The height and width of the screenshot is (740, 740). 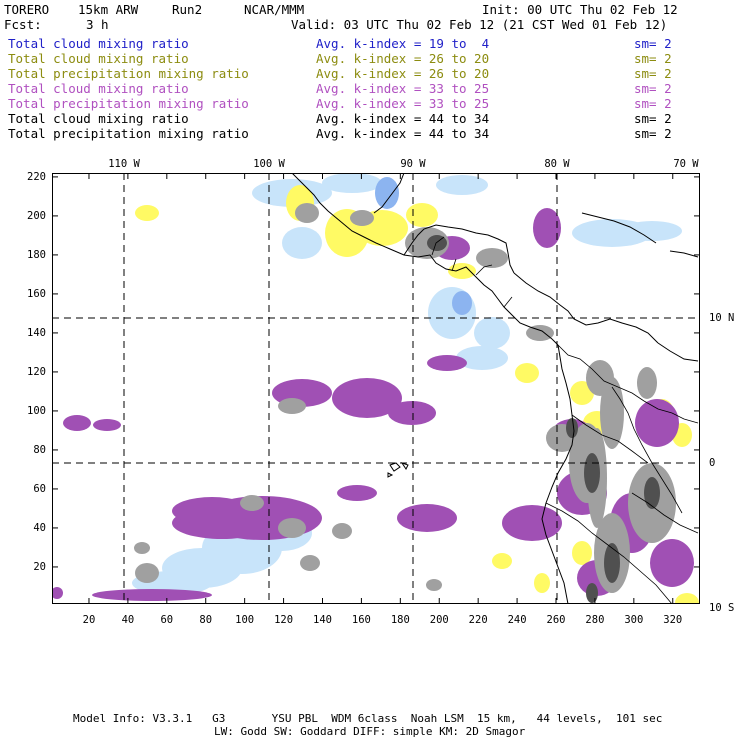 I want to click on coastline-mexico-north, so click(x=389, y=193).